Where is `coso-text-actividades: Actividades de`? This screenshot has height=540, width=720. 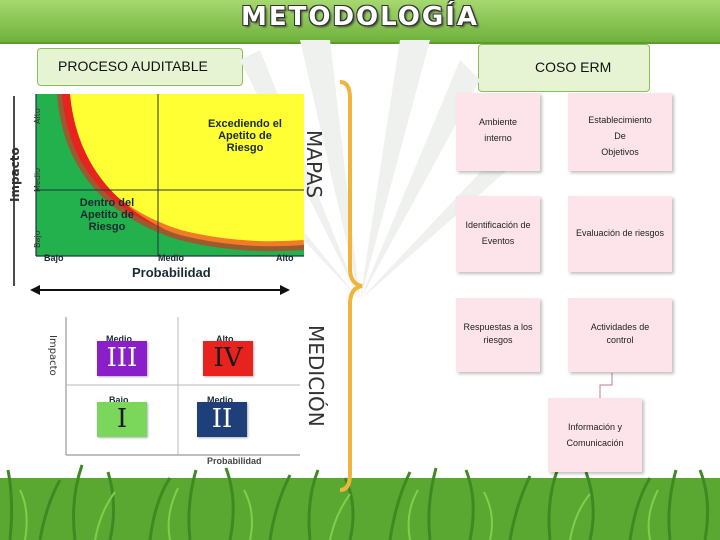
coso-text-actividades: Actividades de is located at coordinates (620, 327).